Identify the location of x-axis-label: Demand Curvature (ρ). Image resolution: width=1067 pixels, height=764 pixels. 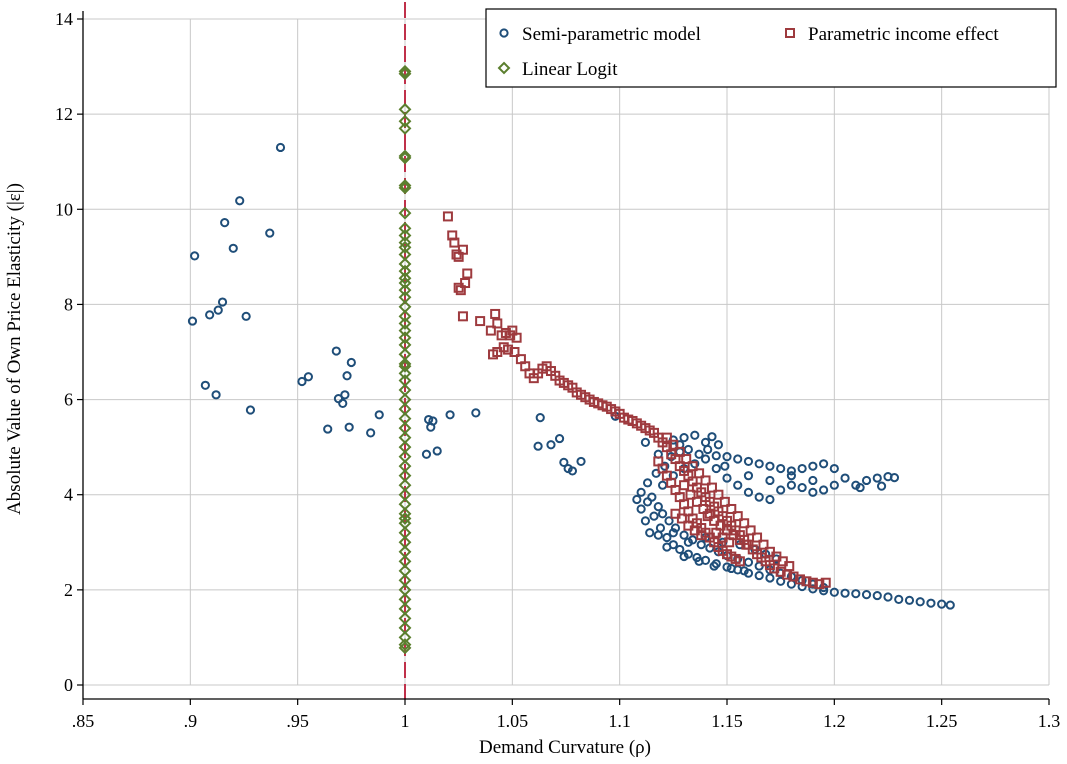
(565, 747).